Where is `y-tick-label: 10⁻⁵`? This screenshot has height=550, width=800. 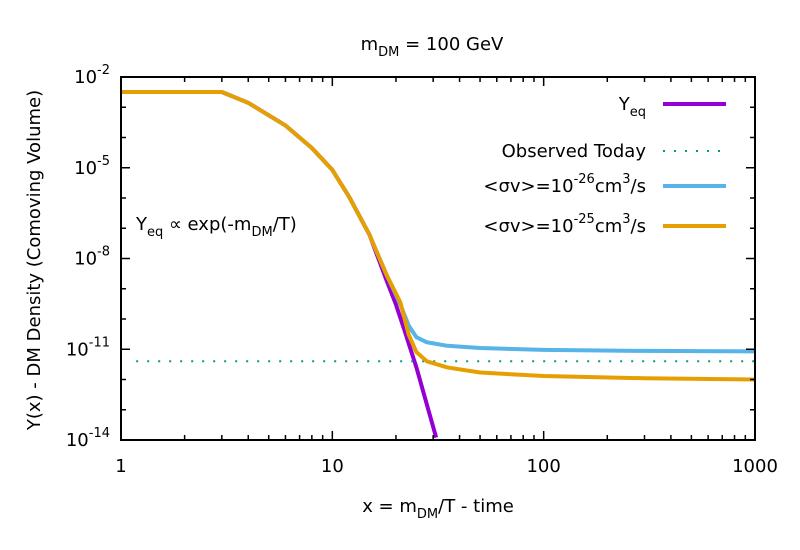 y-tick-label: 10⁻⁵ is located at coordinates (92, 166).